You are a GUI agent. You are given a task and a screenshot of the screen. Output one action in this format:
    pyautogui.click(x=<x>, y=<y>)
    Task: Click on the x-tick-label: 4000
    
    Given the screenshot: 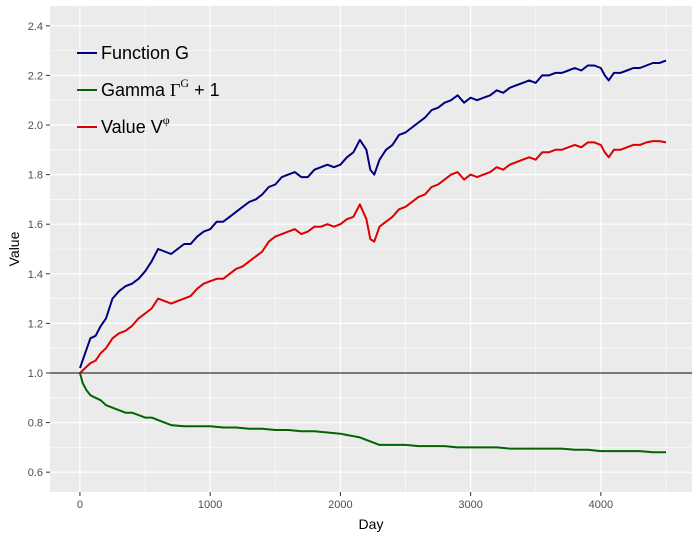 What is the action you would take?
    pyautogui.click(x=601, y=505)
    